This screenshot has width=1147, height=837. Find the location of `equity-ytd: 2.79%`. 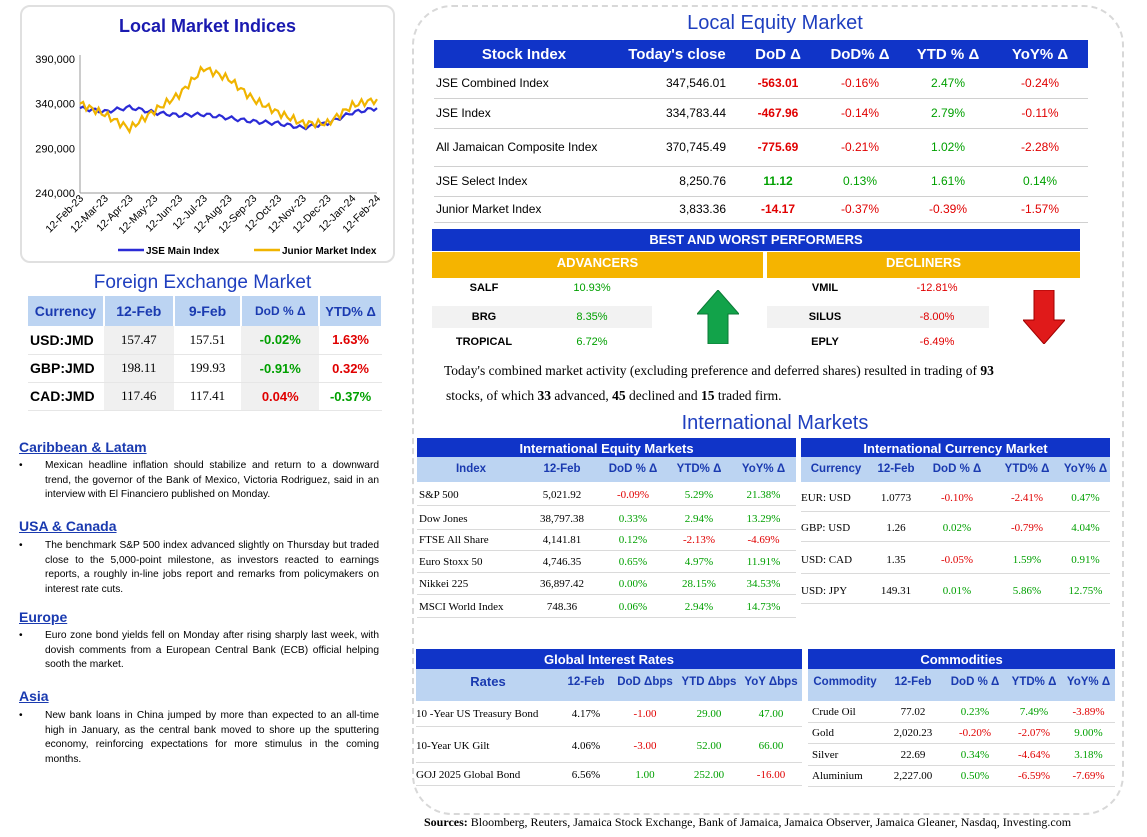

equity-ytd: 2.79% is located at coordinates (948, 113).